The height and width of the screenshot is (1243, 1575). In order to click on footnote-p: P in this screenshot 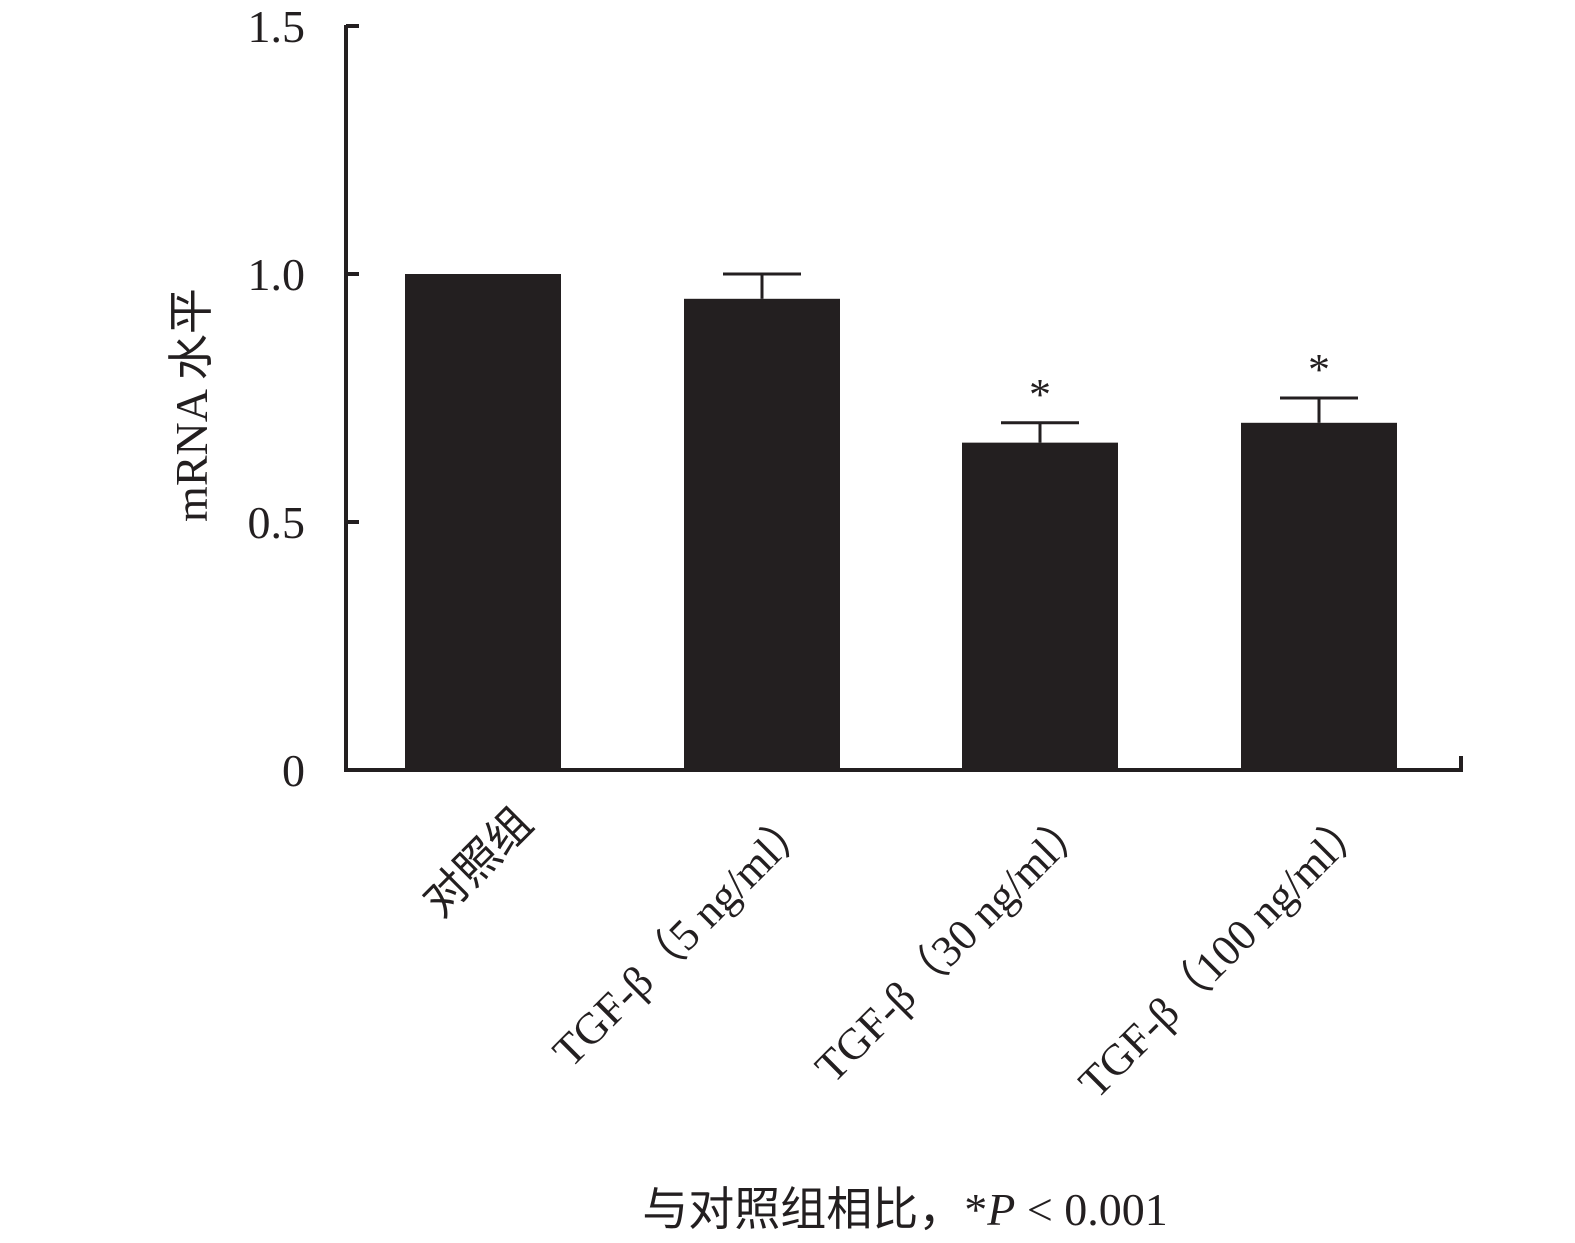, I will do `click(1000, 1209)`.